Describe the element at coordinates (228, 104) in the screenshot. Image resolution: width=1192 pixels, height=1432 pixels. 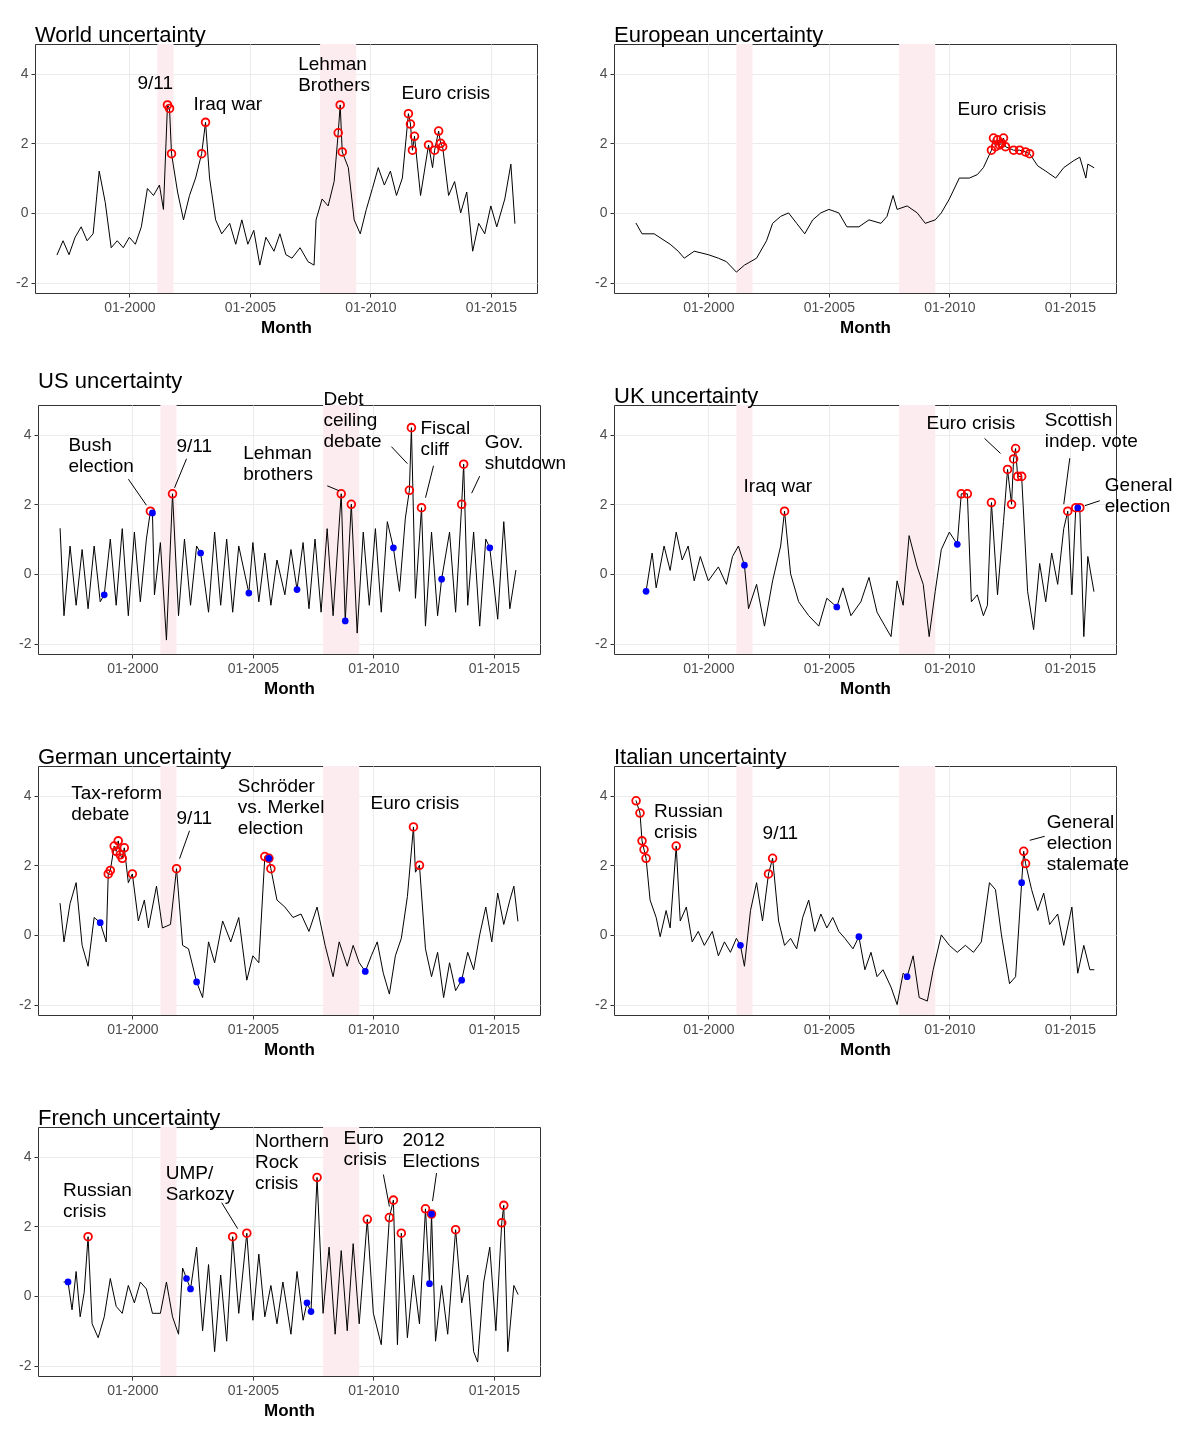
I see `annotation: Iraq war` at that location.